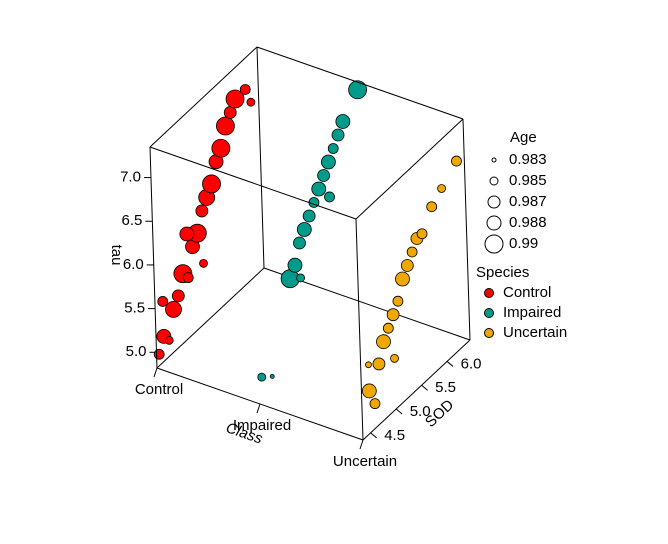 Image resolution: width=668 pixels, height=544 pixels. I want to click on z-tick-label: 6.5, so click(131, 220).